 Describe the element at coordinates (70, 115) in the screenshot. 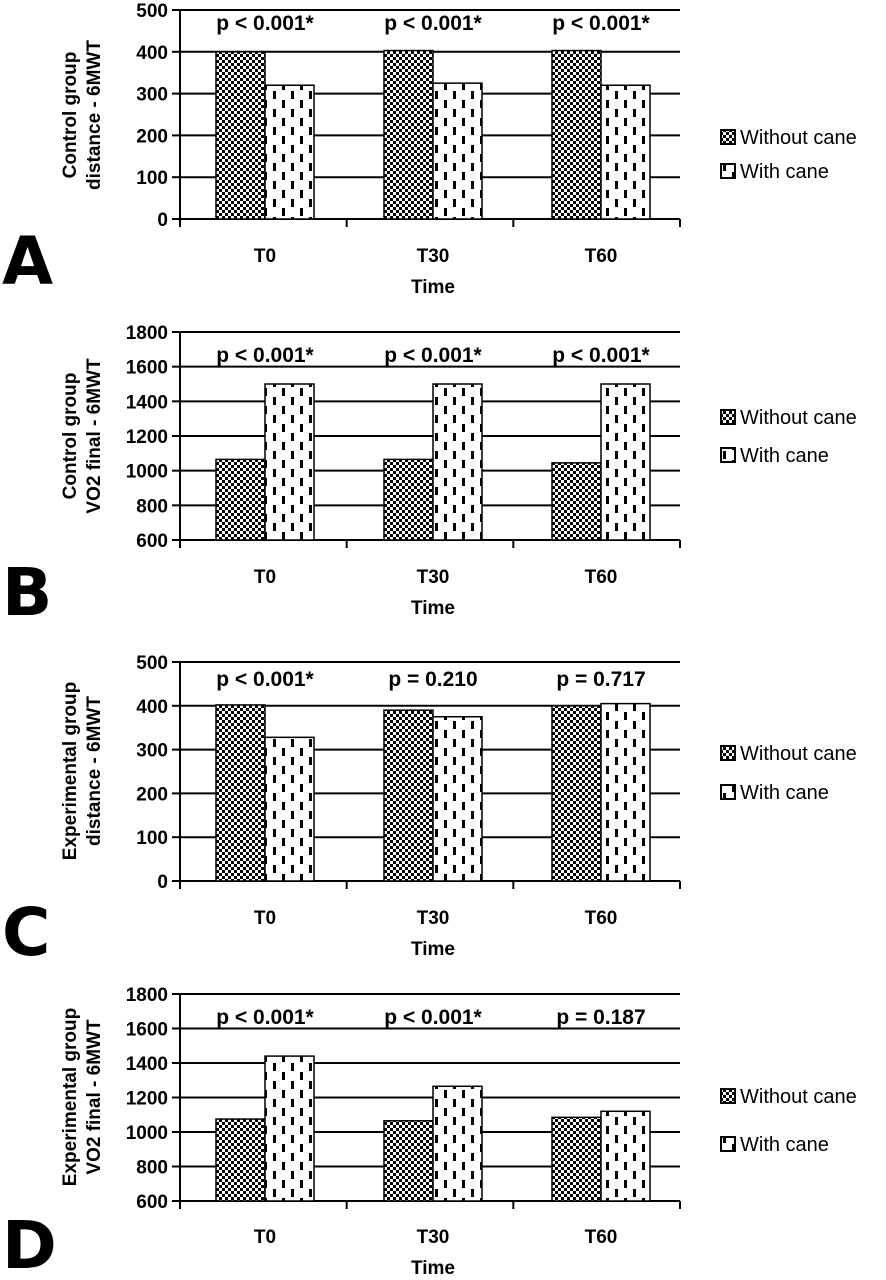

I see `y-axis-label-line: Control group` at that location.